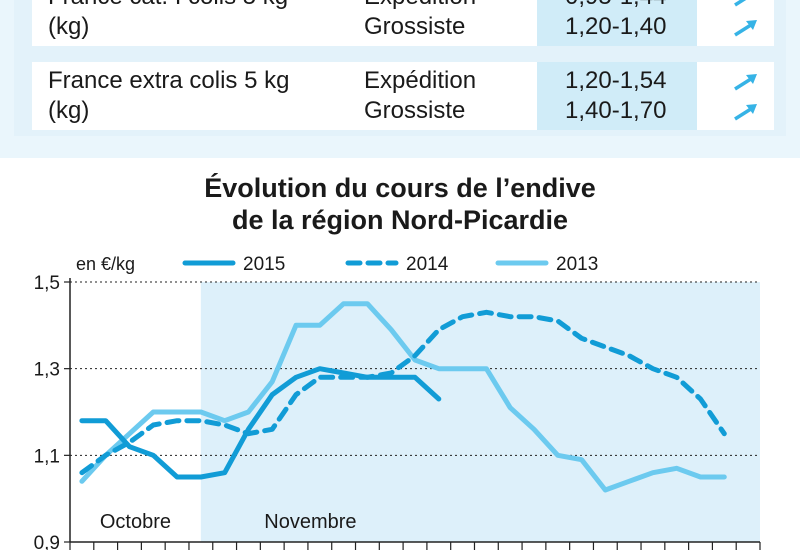 The height and width of the screenshot is (550, 800). What do you see at coordinates (47, 283) in the screenshot?
I see `y-tick-label: 1,5` at bounding box center [47, 283].